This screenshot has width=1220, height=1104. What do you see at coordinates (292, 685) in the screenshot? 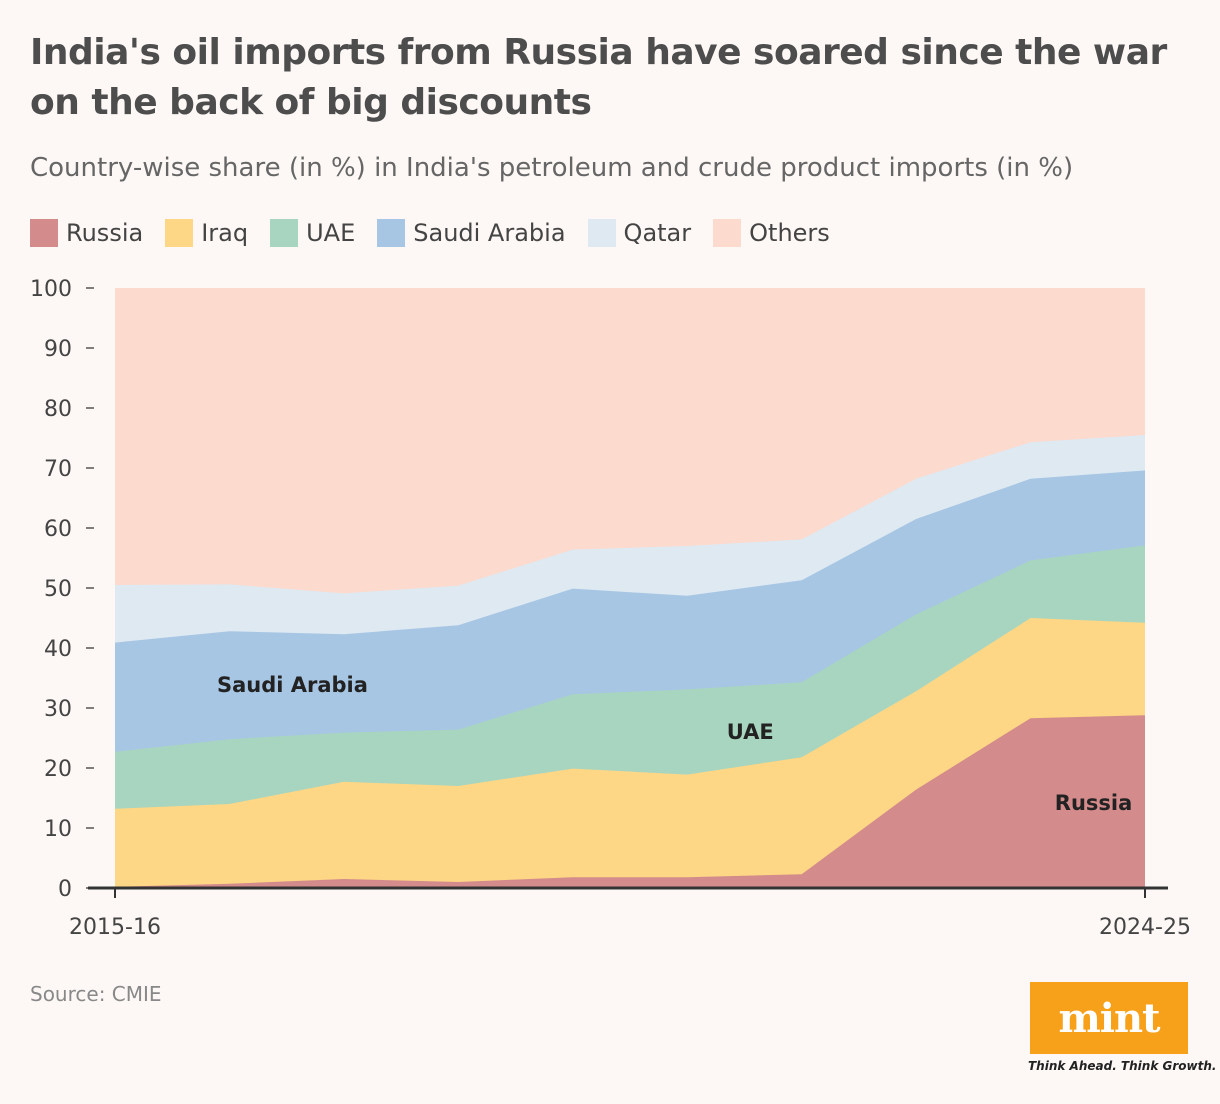
I see `annotation-saudi-arabia: Saudi Arabia` at bounding box center [292, 685].